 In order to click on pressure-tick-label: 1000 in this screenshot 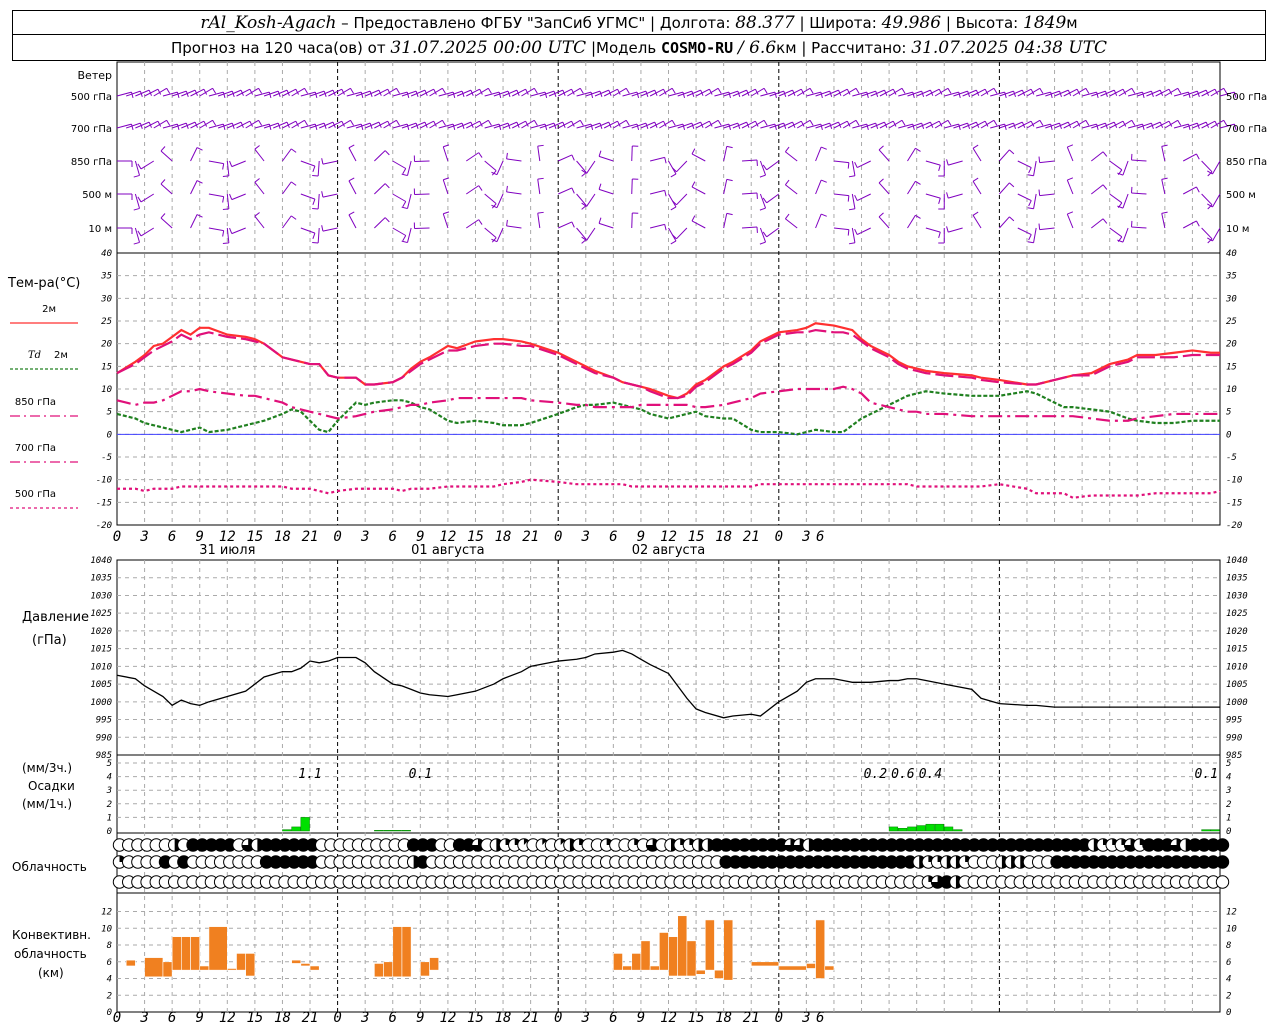, I will do `click(101, 703)`.